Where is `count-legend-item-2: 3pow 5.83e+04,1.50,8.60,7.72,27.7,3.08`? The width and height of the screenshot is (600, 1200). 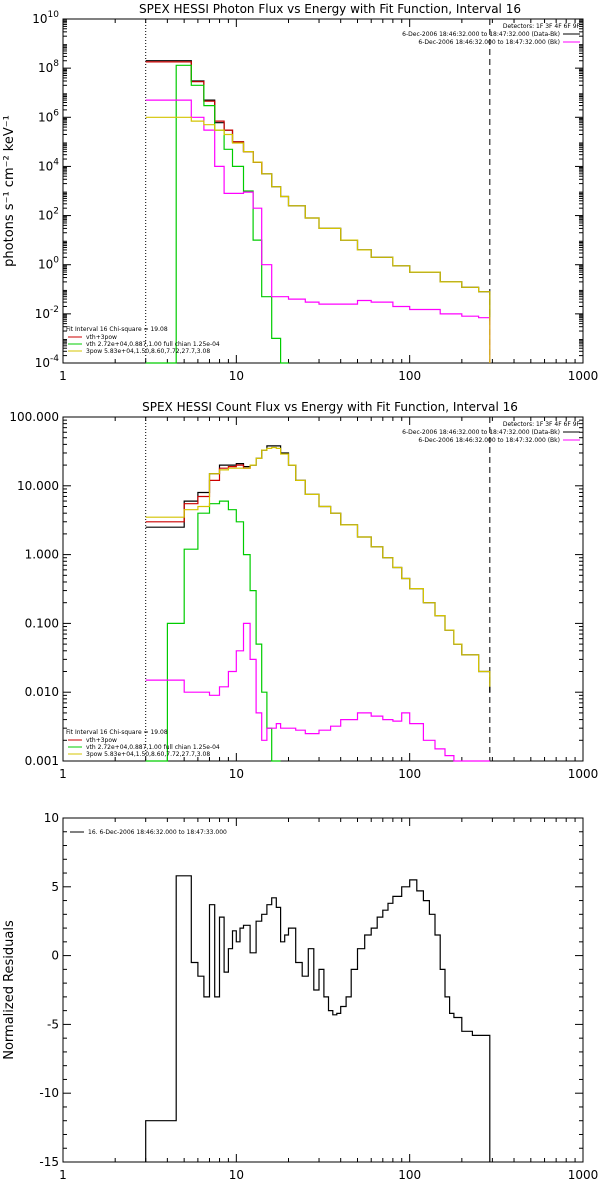
count-legend-item-2: 3pow 5.83e+04,1.50,8.60,7.72,27.7,3.08 is located at coordinates (148, 754).